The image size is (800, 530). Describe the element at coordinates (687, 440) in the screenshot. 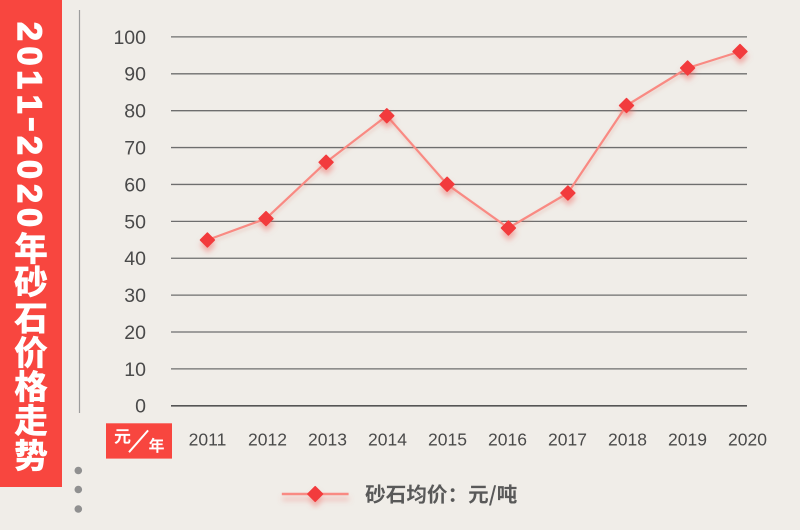

I see `svg-text: 2019` at that location.